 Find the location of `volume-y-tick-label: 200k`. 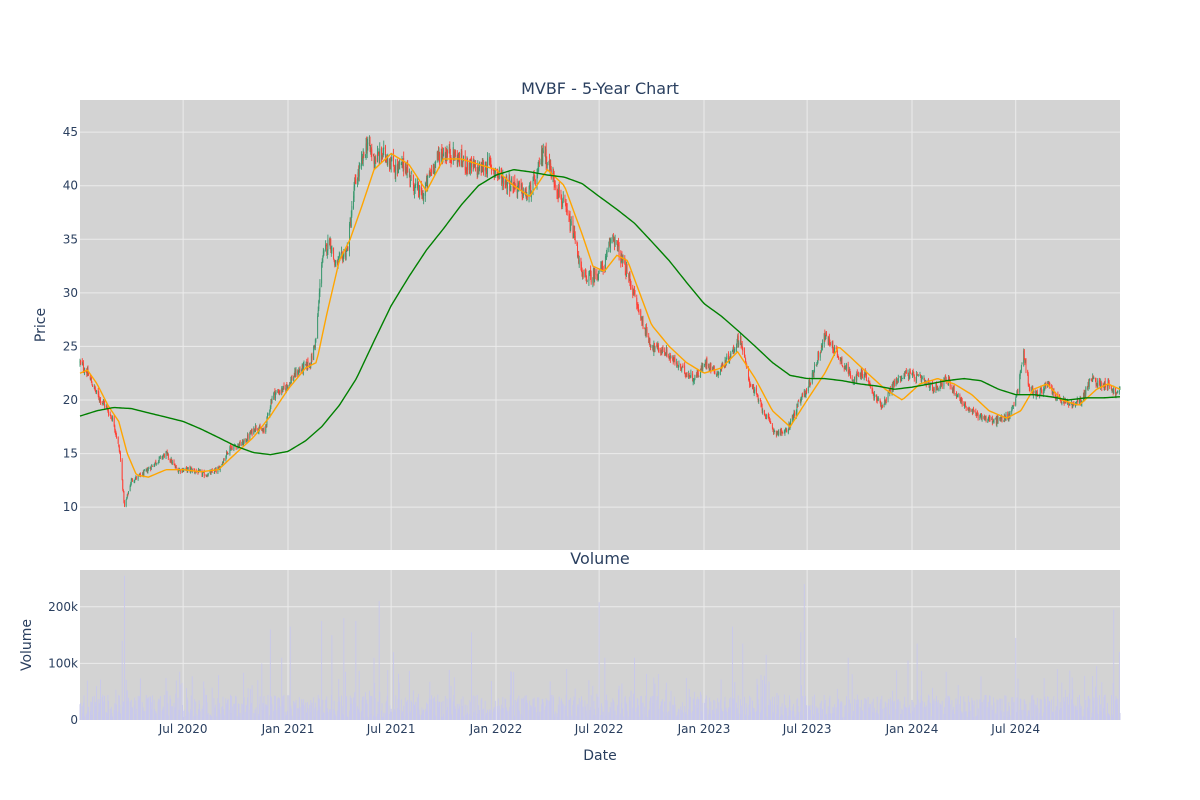

volume-y-tick-label: 200k is located at coordinates (63, 607).